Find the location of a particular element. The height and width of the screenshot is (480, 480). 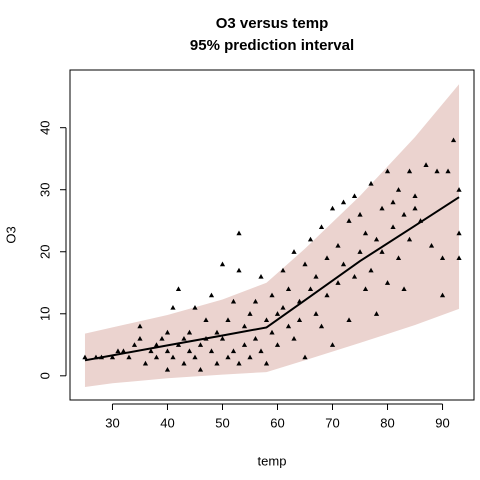

x-tick-label: 70 is located at coordinates (332, 422).